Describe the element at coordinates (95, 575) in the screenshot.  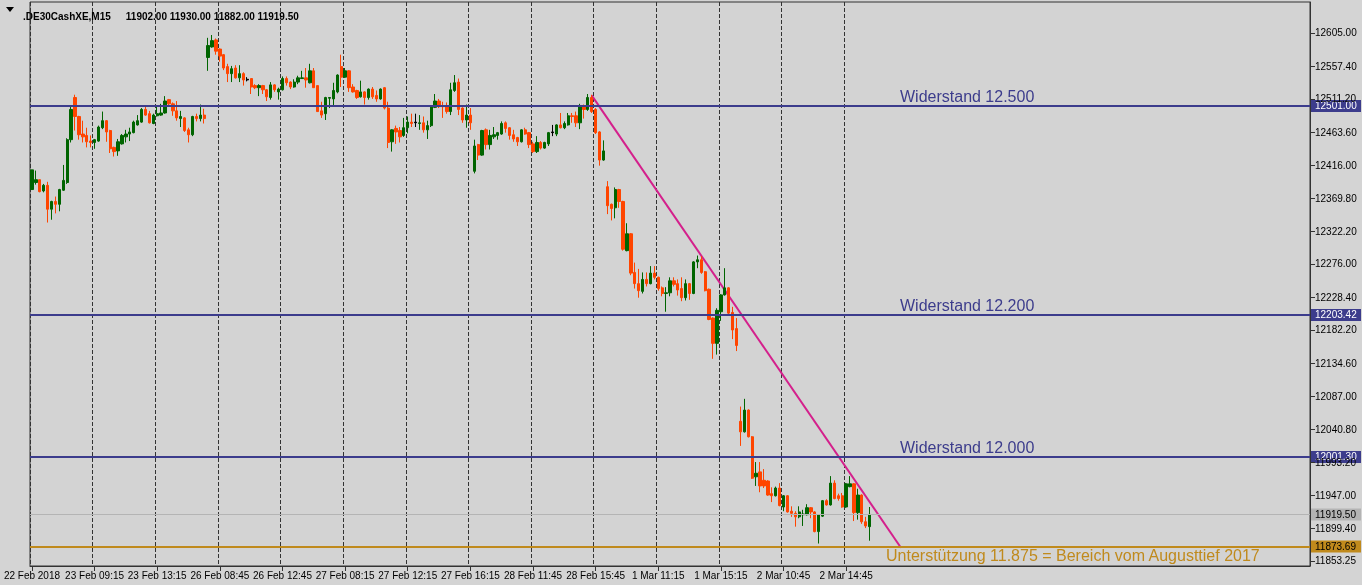
I see `x-tick-label: 23 Feb 09:15` at that location.